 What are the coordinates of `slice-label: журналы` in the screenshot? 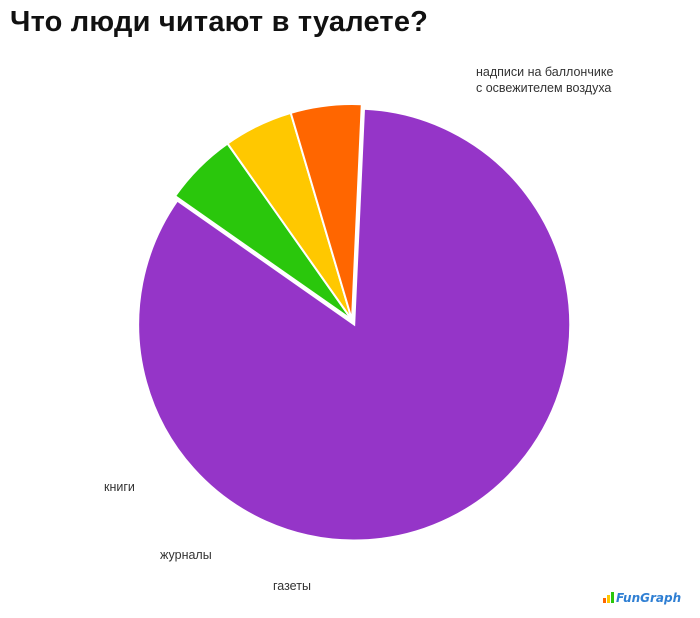 It's located at (186, 555).